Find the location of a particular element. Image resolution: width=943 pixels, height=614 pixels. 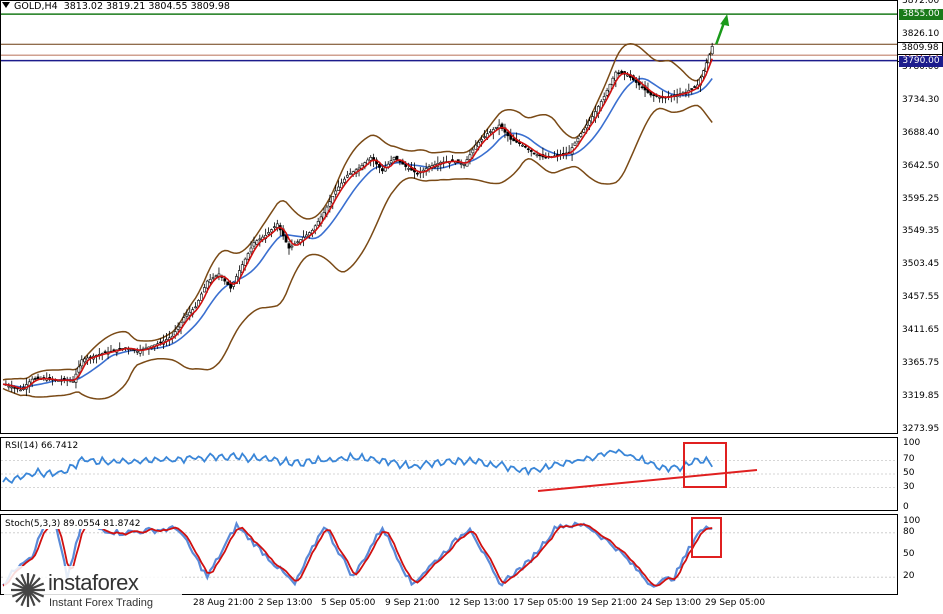

time-axis-label: 12 Sep 13:00 is located at coordinates (479, 603).